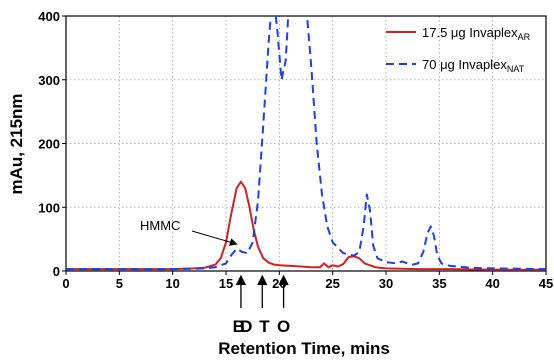 The height and width of the screenshot is (363, 554). I want to click on y-tick-label: 400, so click(49, 16).